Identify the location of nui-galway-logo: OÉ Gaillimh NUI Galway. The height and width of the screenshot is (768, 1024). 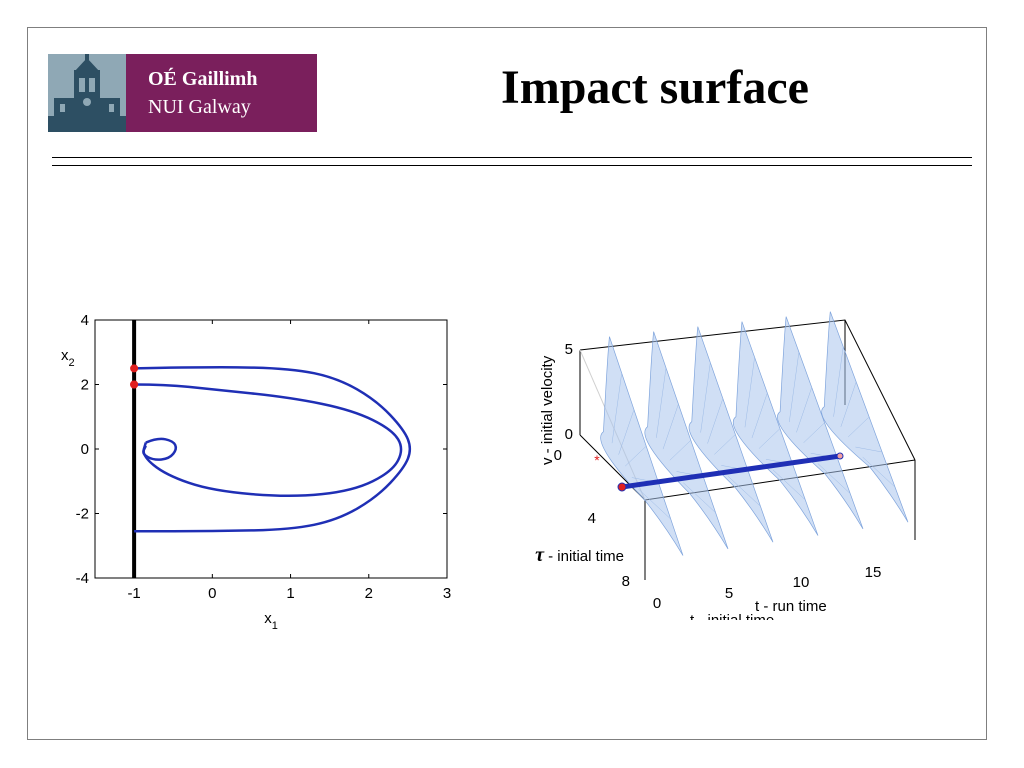
(182, 93).